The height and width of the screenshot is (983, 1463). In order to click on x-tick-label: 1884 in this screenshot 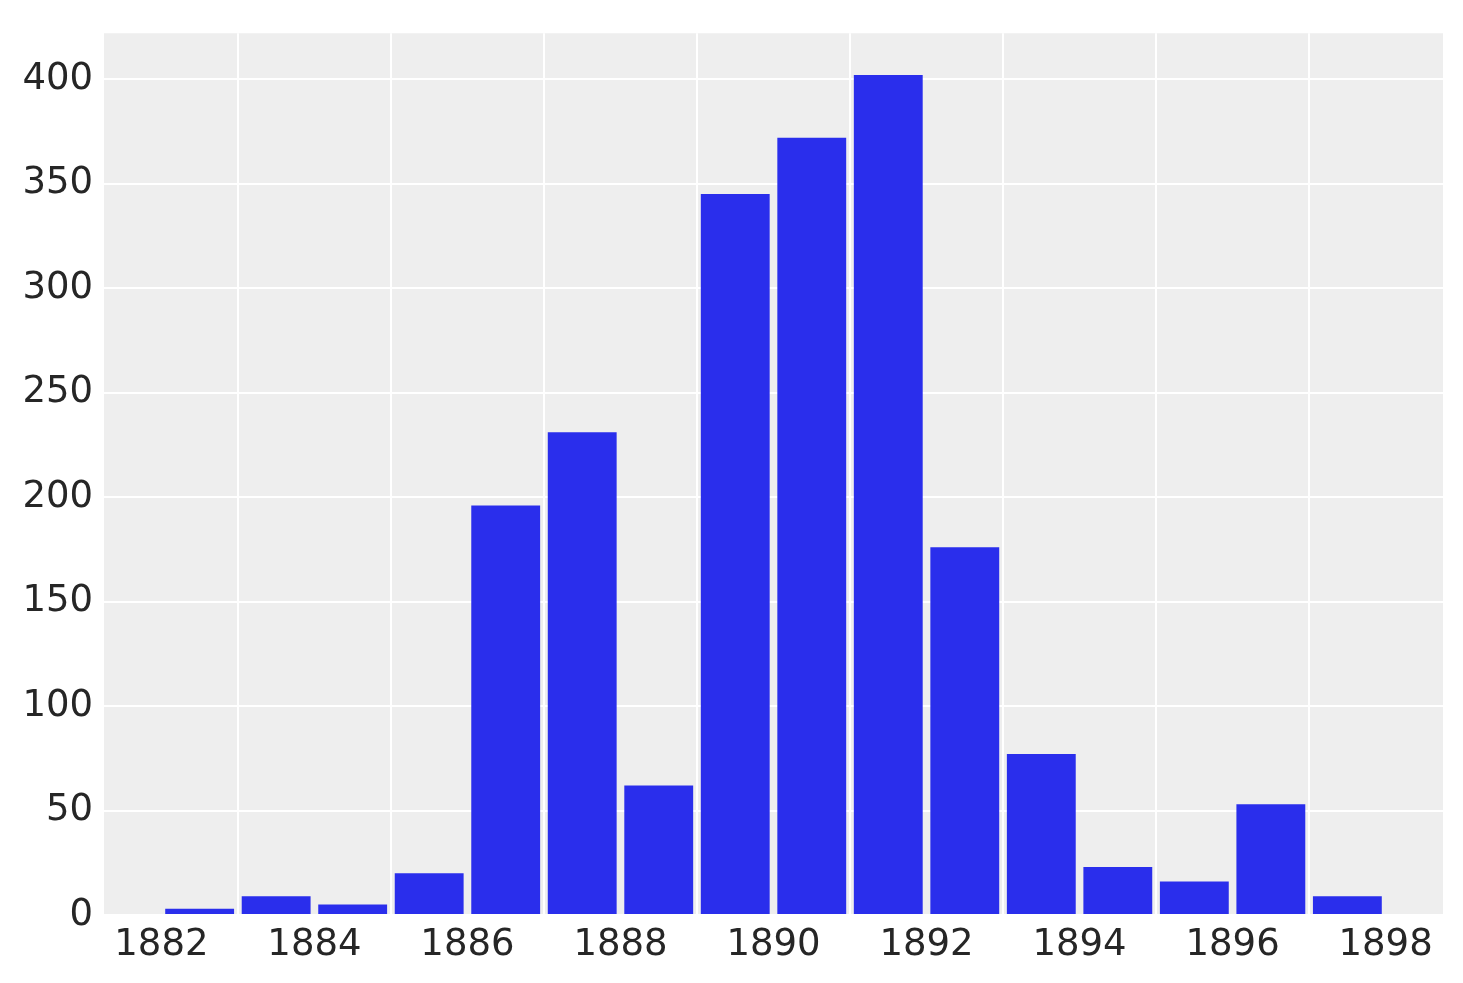, I will do `click(314, 942)`.